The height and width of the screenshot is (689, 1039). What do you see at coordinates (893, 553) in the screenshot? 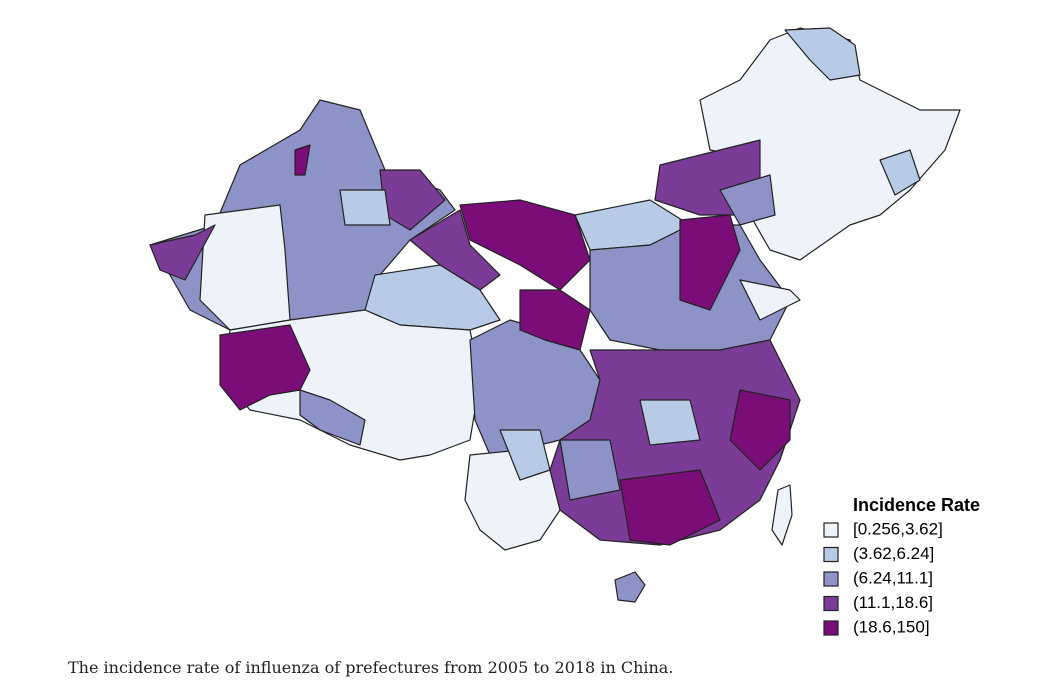
I see `legend-label: (3.62,6.24]` at bounding box center [893, 553].